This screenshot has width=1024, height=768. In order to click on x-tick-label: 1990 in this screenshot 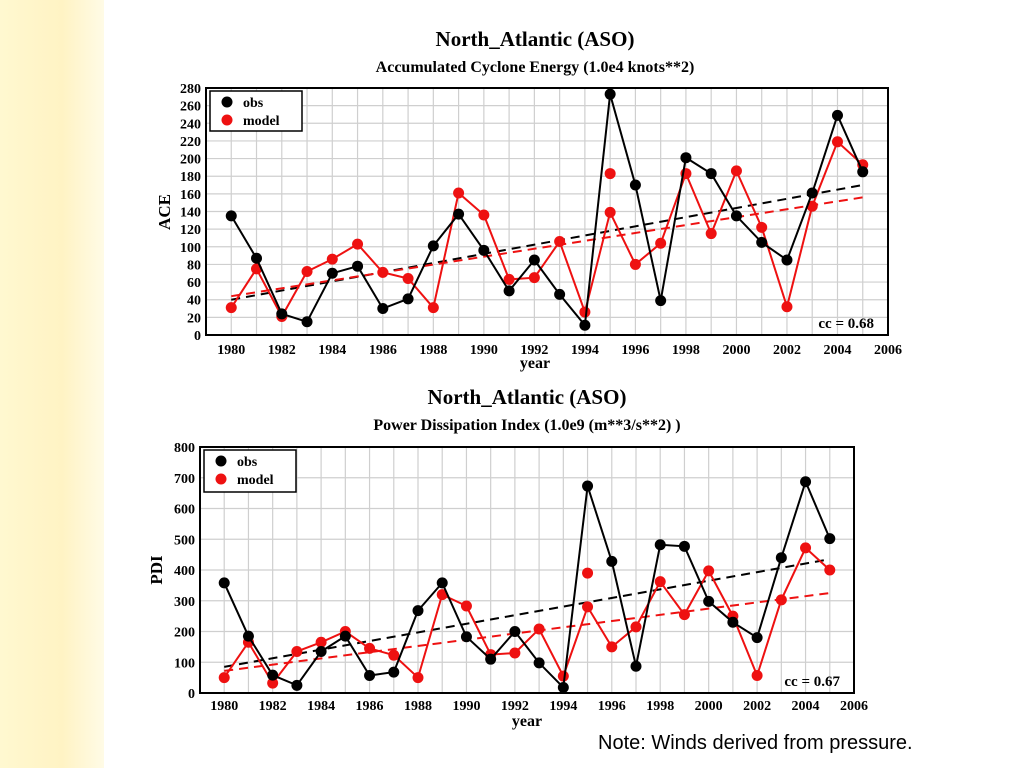, I will do `click(466, 706)`.